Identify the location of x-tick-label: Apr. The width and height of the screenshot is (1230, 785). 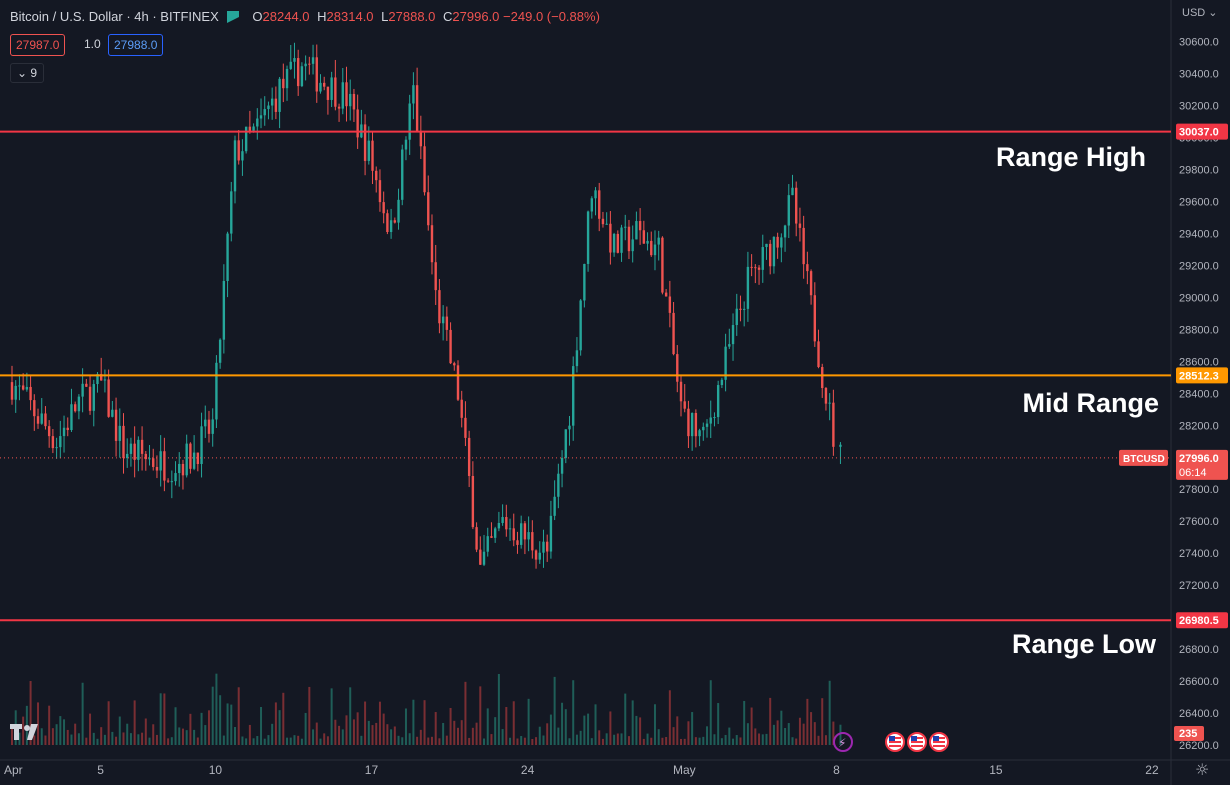
(13, 770).